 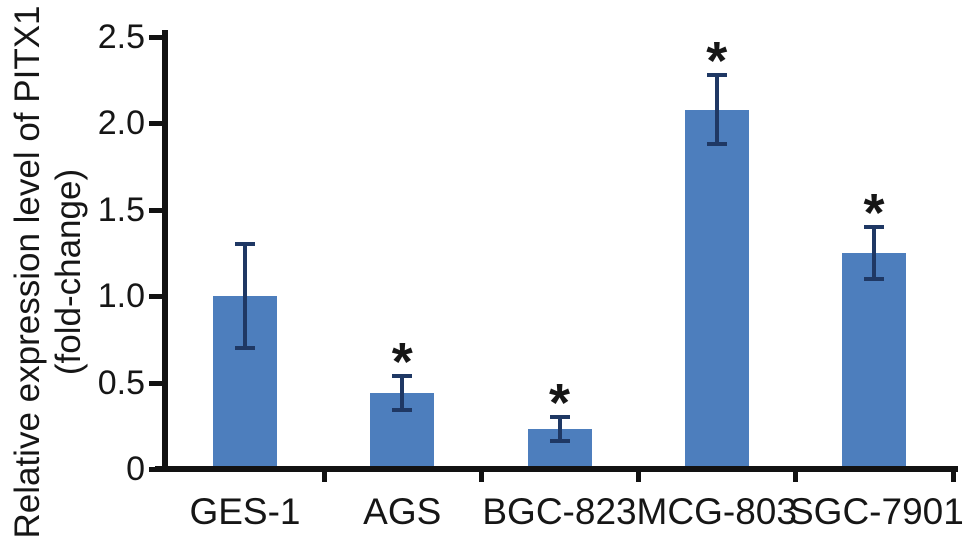 What do you see at coordinates (556, 469) in the screenshot?
I see `x-axis-line` at bounding box center [556, 469].